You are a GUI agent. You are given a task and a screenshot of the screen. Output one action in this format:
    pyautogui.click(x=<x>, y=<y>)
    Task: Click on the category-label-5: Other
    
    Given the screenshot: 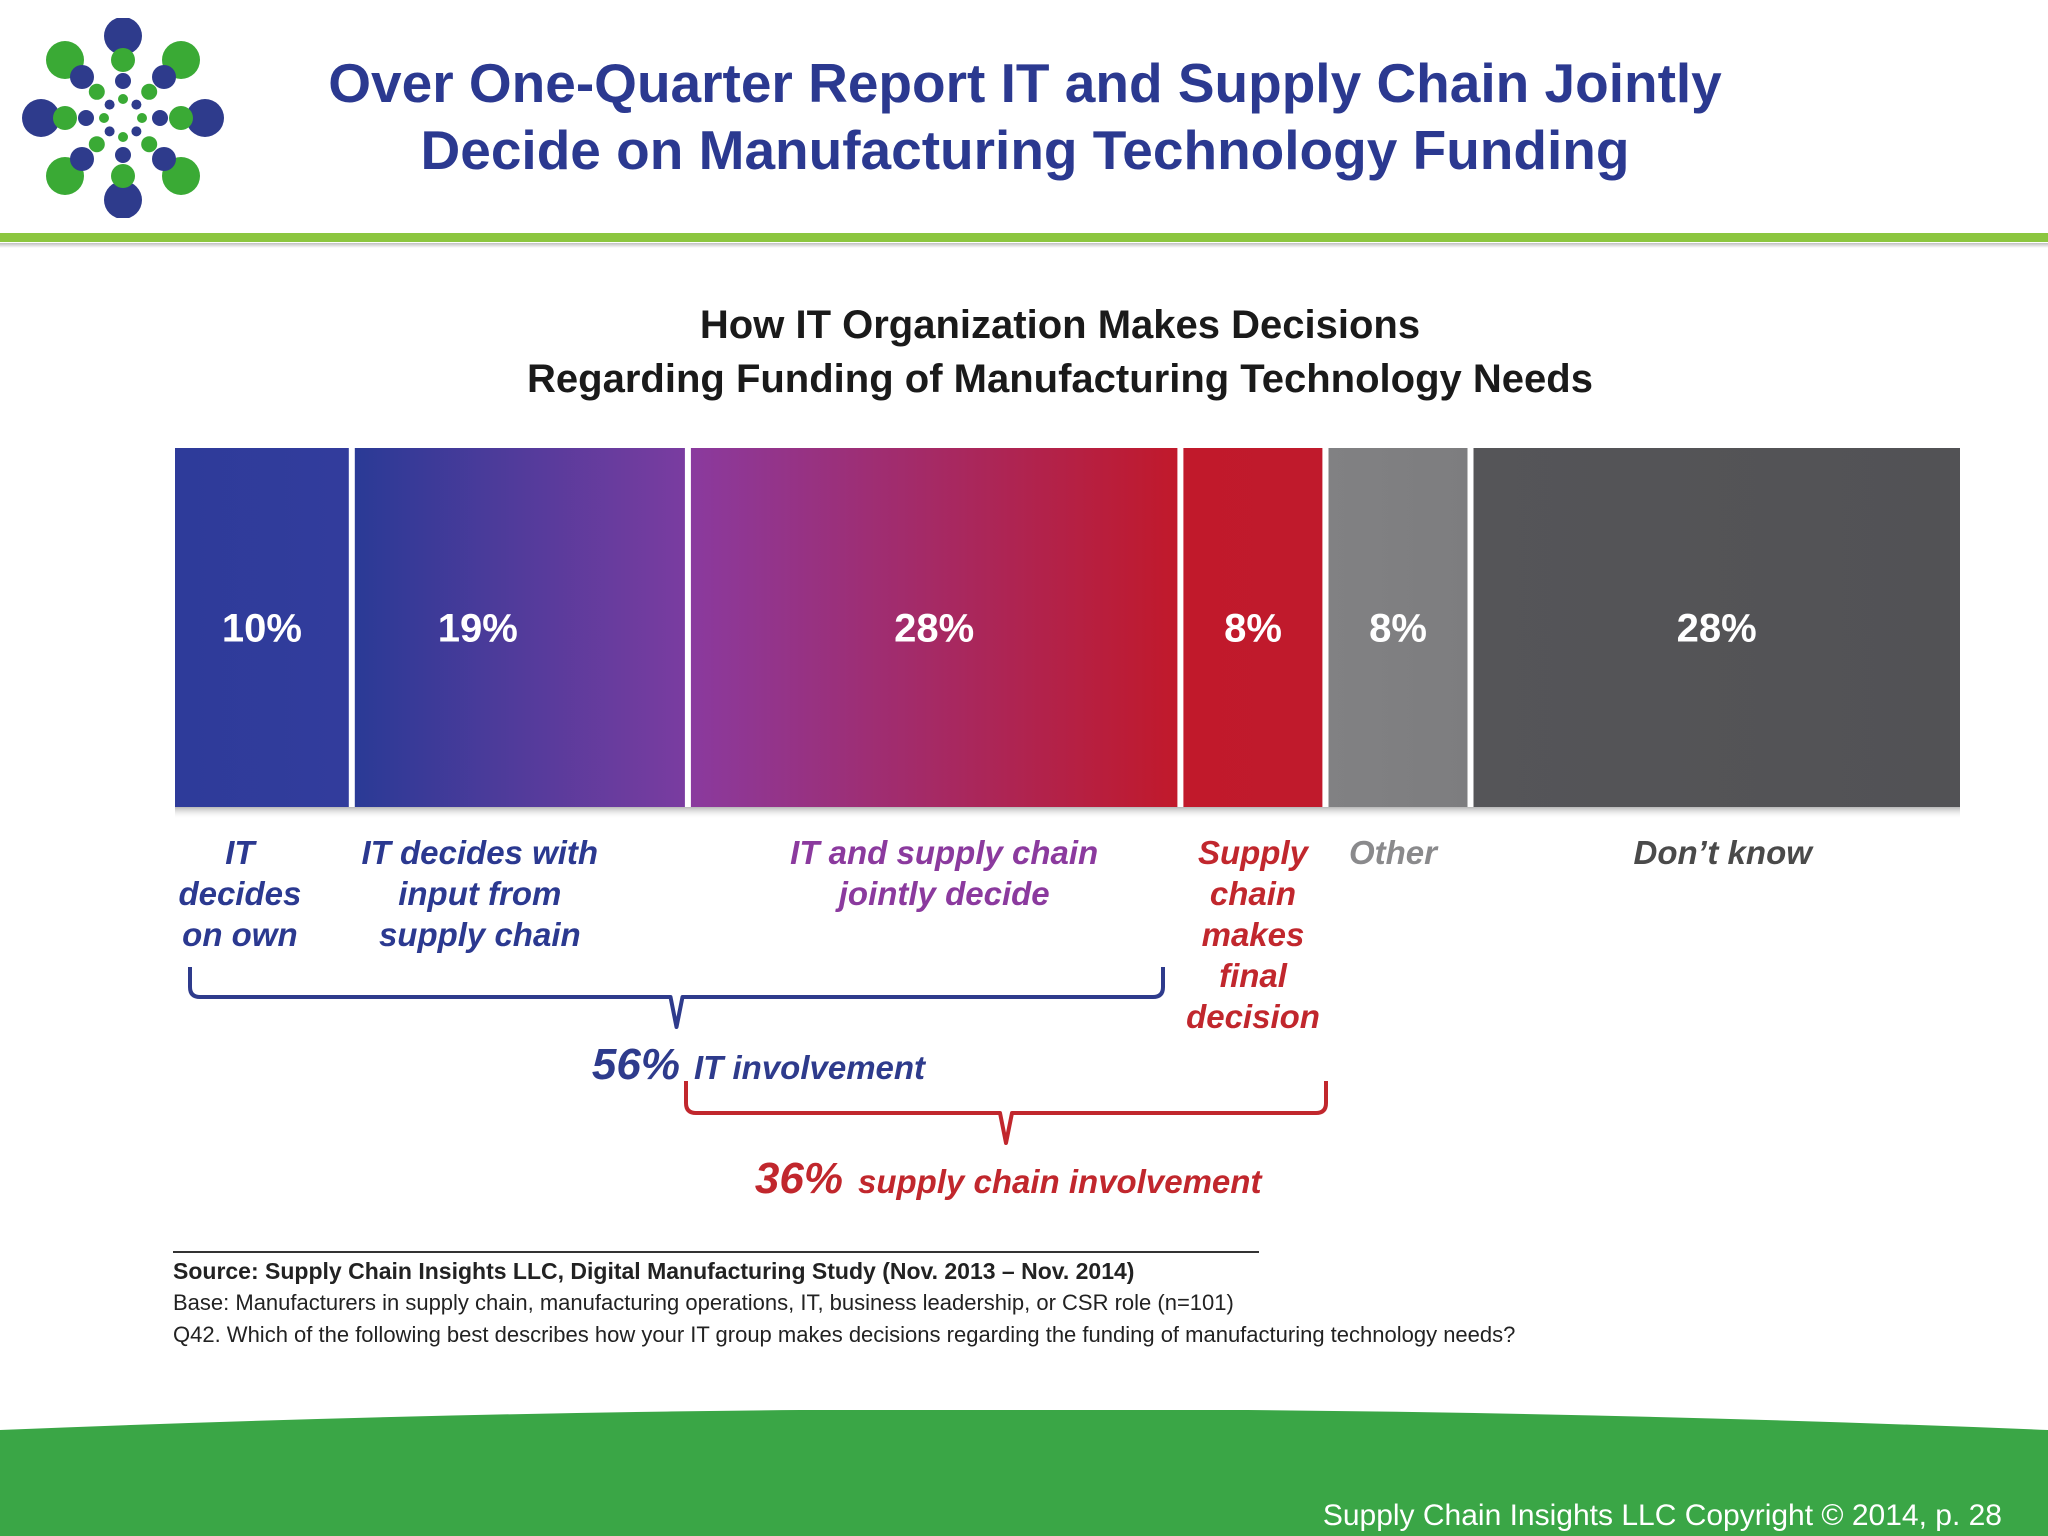 What is the action you would take?
    pyautogui.click(x=1394, y=852)
    